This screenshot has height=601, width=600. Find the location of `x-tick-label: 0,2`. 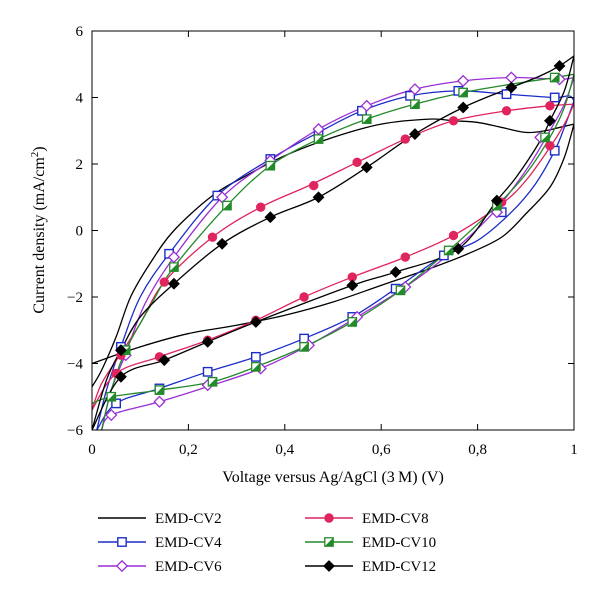

x-tick-label: 0,2 is located at coordinates (188, 450).